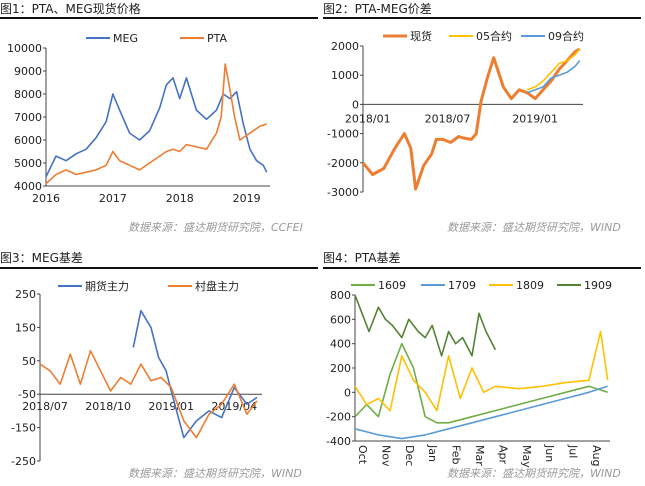  I want to click on legend-label: PTA, so click(217, 38).